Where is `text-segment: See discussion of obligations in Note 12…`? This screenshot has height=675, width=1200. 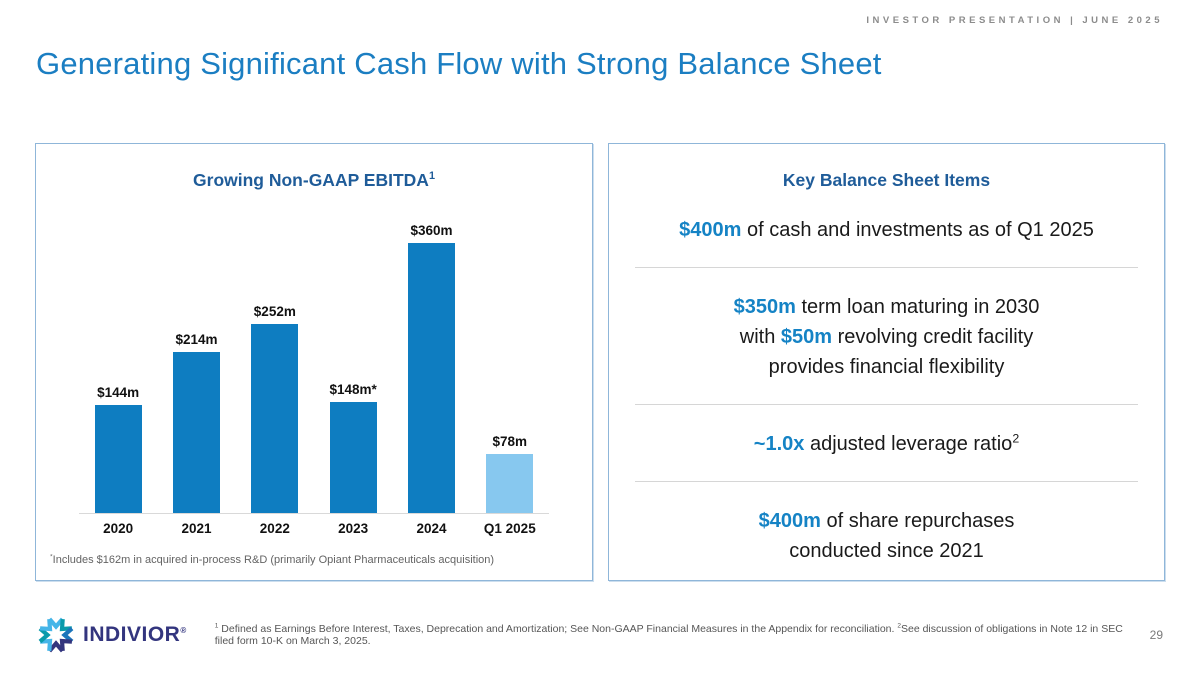
text-segment: See discussion of obligations in Note 12… is located at coordinates (668, 635).